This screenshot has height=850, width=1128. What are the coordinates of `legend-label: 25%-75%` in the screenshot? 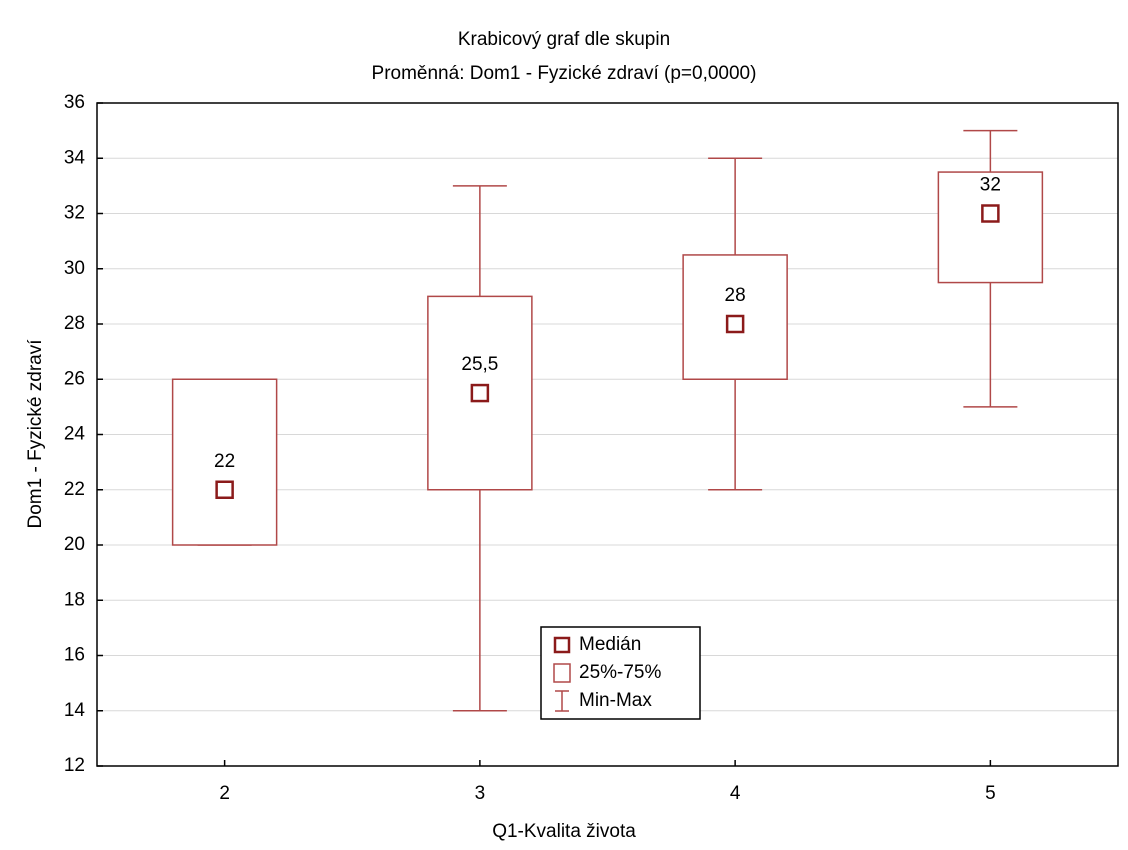 It's located at (620, 672).